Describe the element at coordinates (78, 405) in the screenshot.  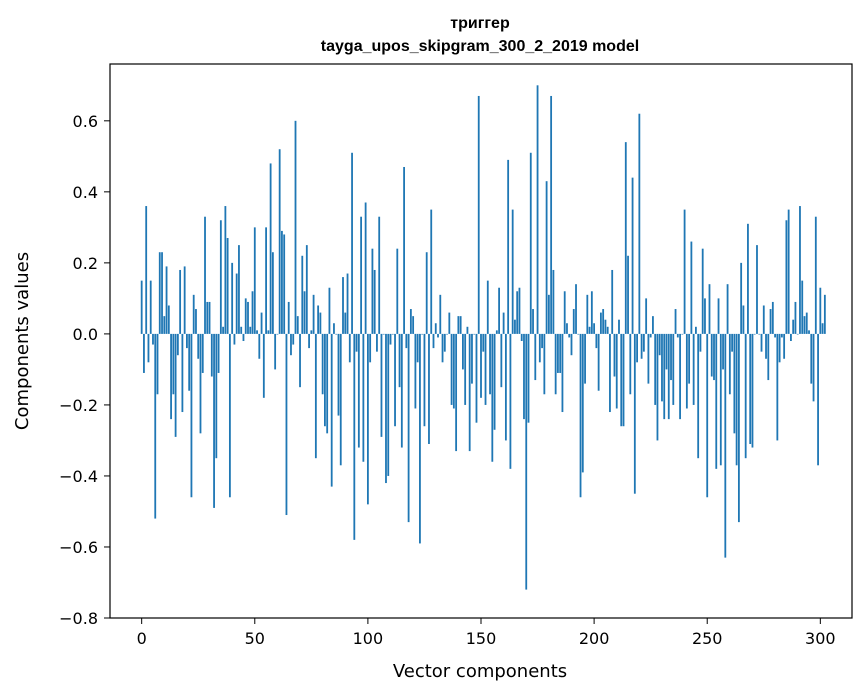
I see `y-tick-label: −0.2` at that location.